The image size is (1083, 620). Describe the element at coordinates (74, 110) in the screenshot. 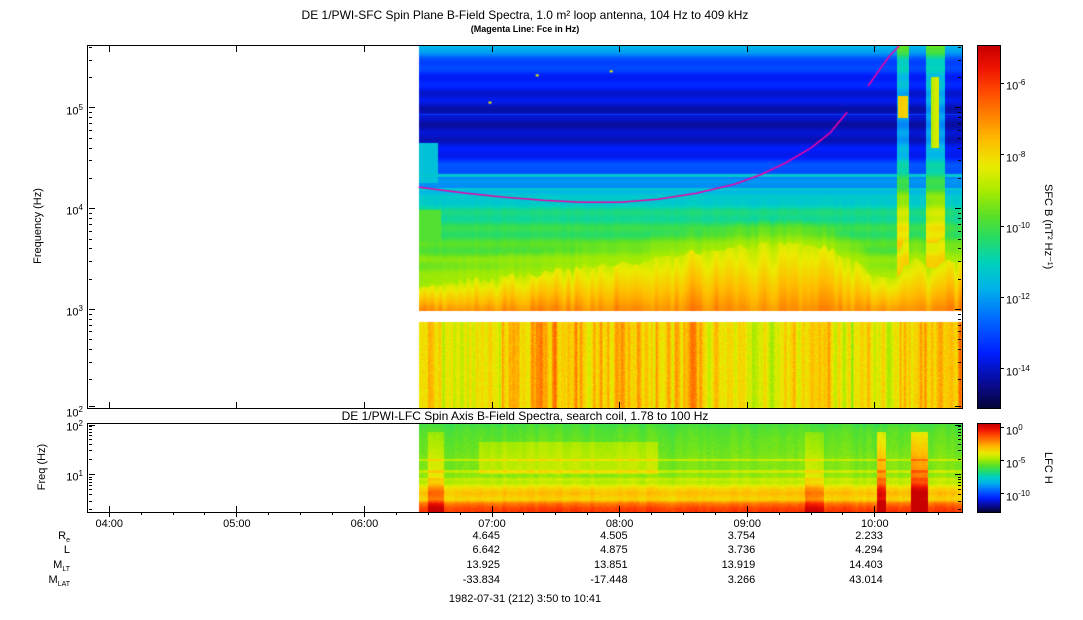

I see `sfc-y-tick-label: 10⁵` at that location.